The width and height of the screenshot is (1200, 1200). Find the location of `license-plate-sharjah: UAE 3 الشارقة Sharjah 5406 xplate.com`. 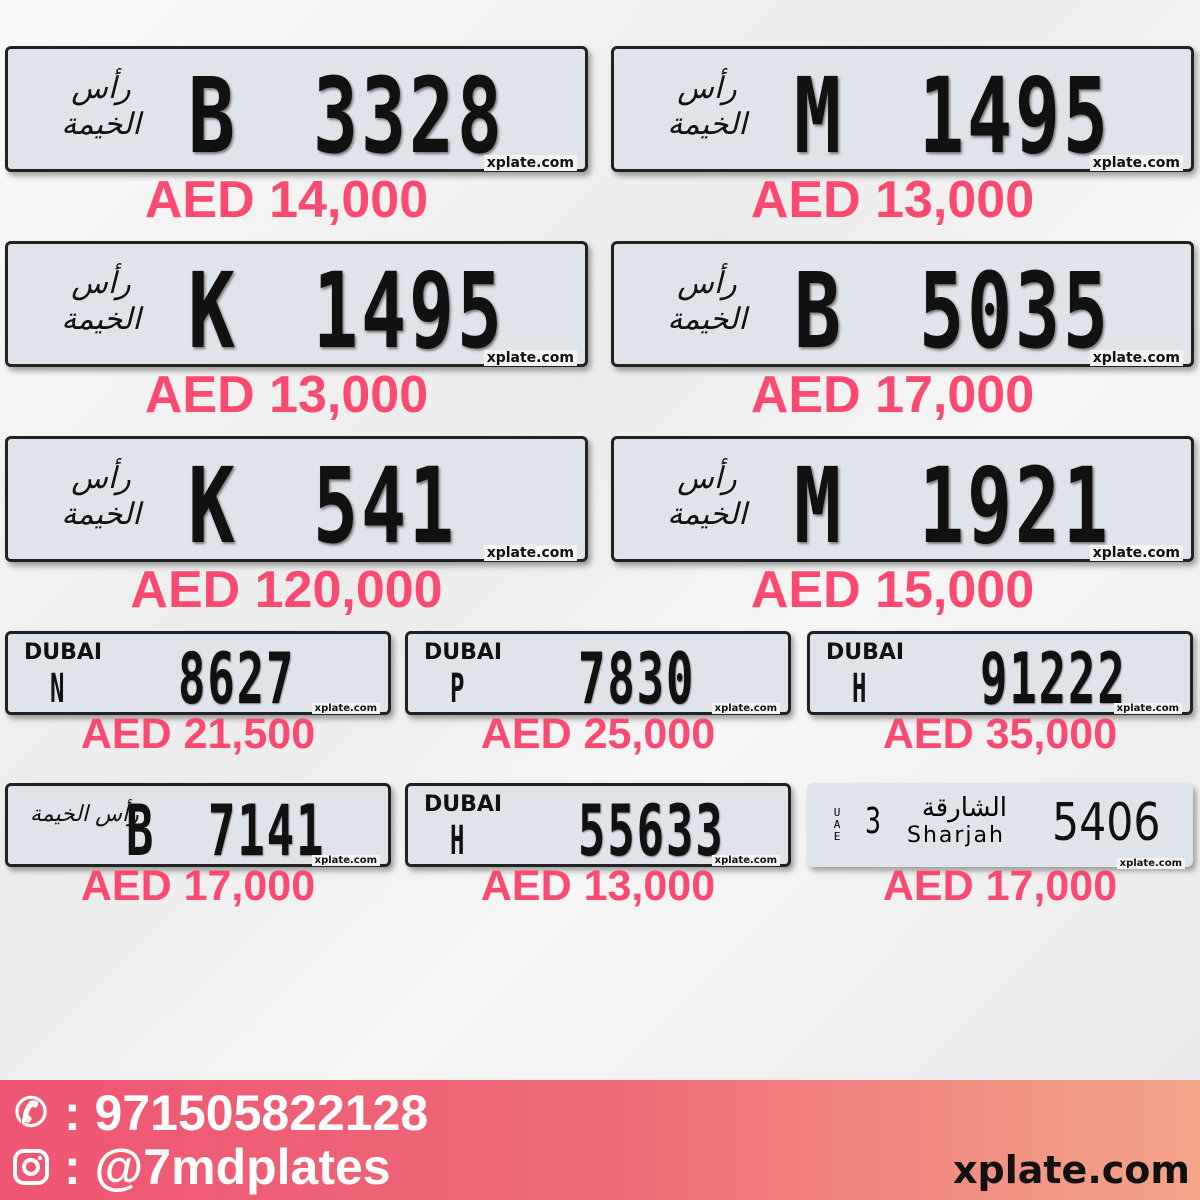

license-plate-sharjah: UAE 3 الشارقة Sharjah 5406 xplate.com is located at coordinates (1000, 826).